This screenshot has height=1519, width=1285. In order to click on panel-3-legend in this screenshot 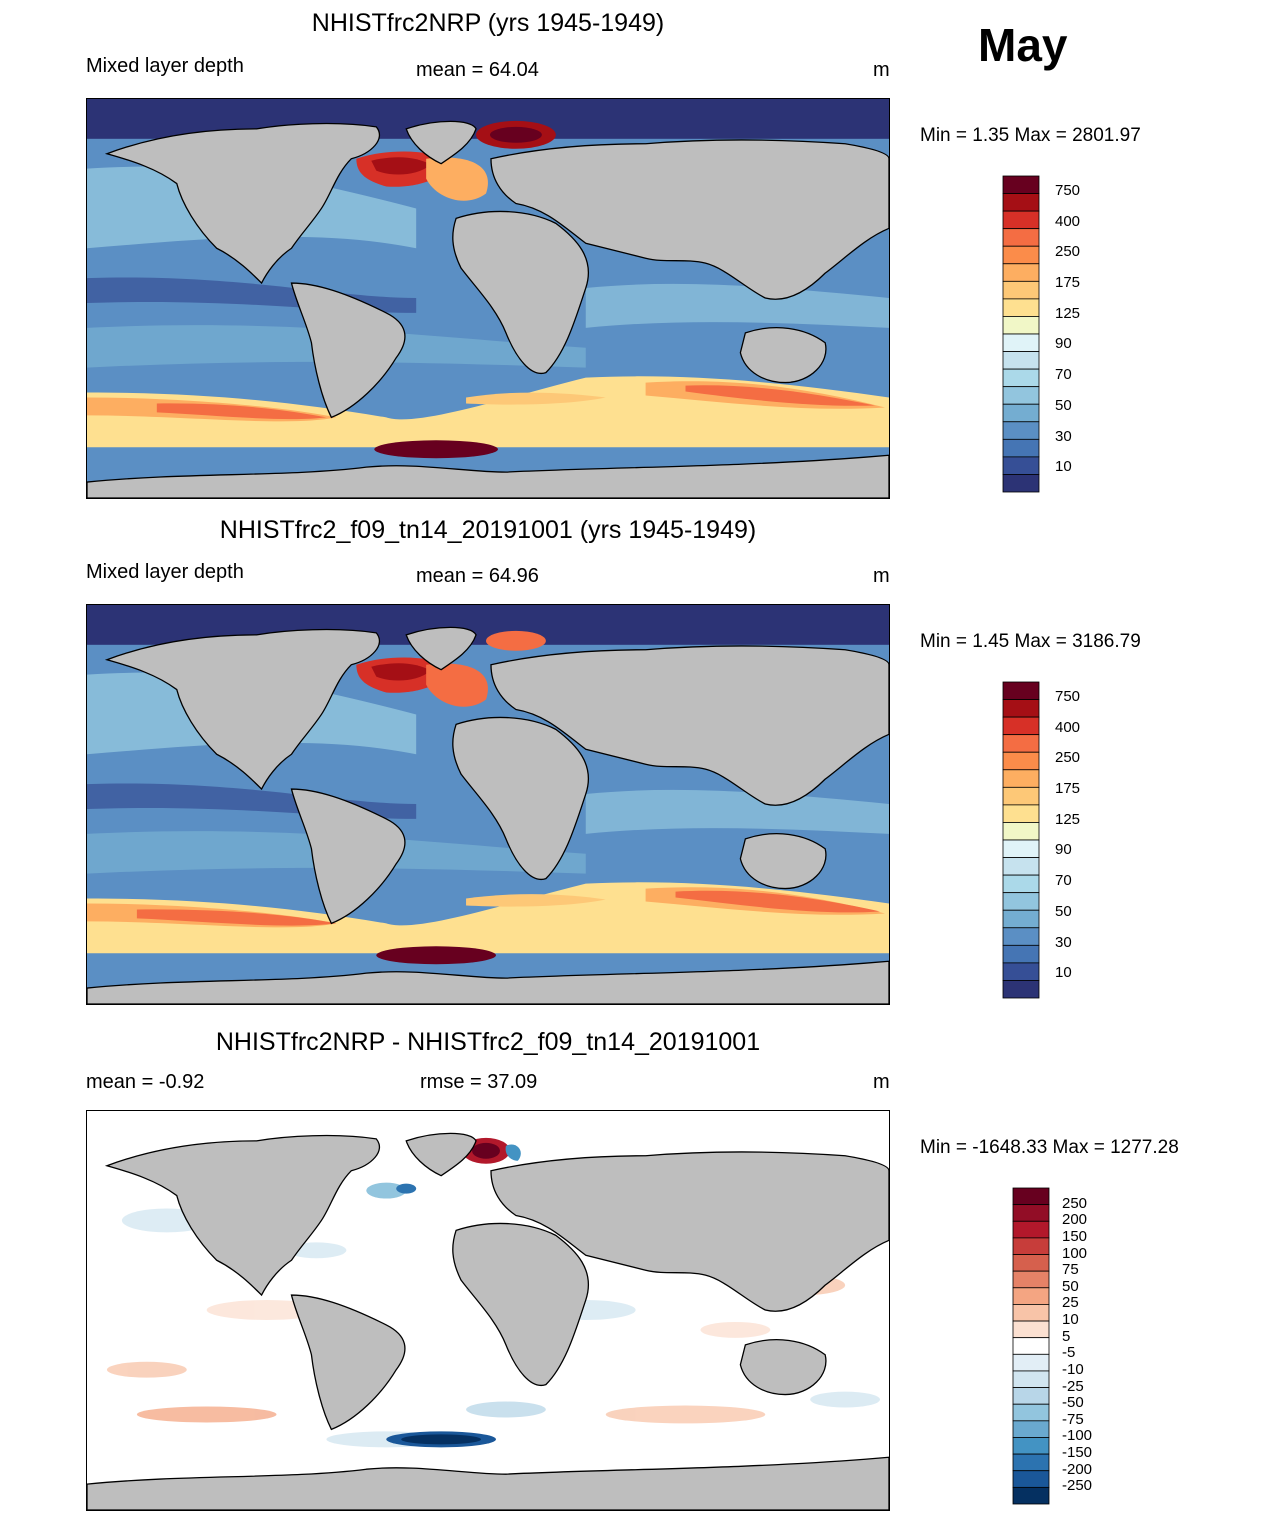, I will do `click(1031, 1346)`.